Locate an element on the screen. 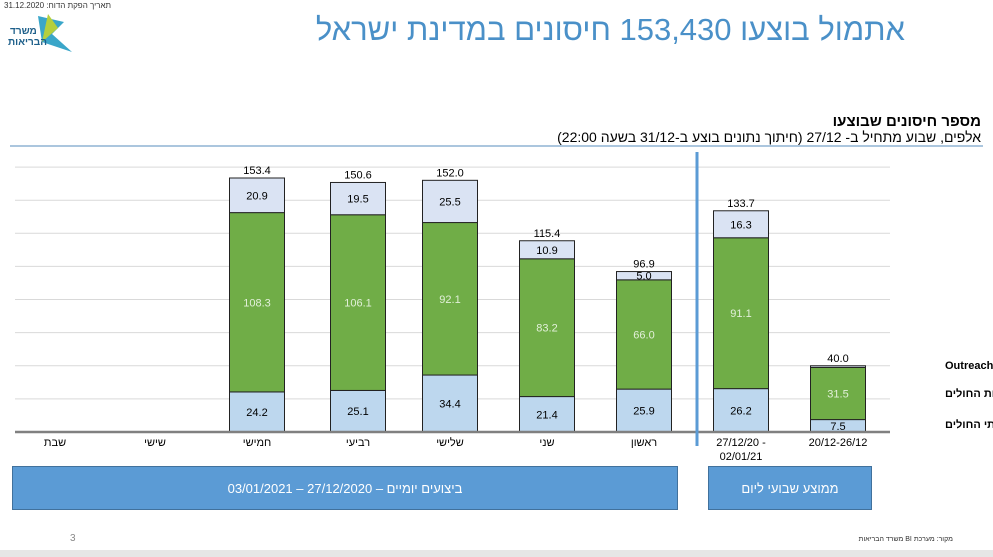 This screenshot has height=557, width=993. chart-title: מספר חיסונים שבוצעו is located at coordinates (906, 121).